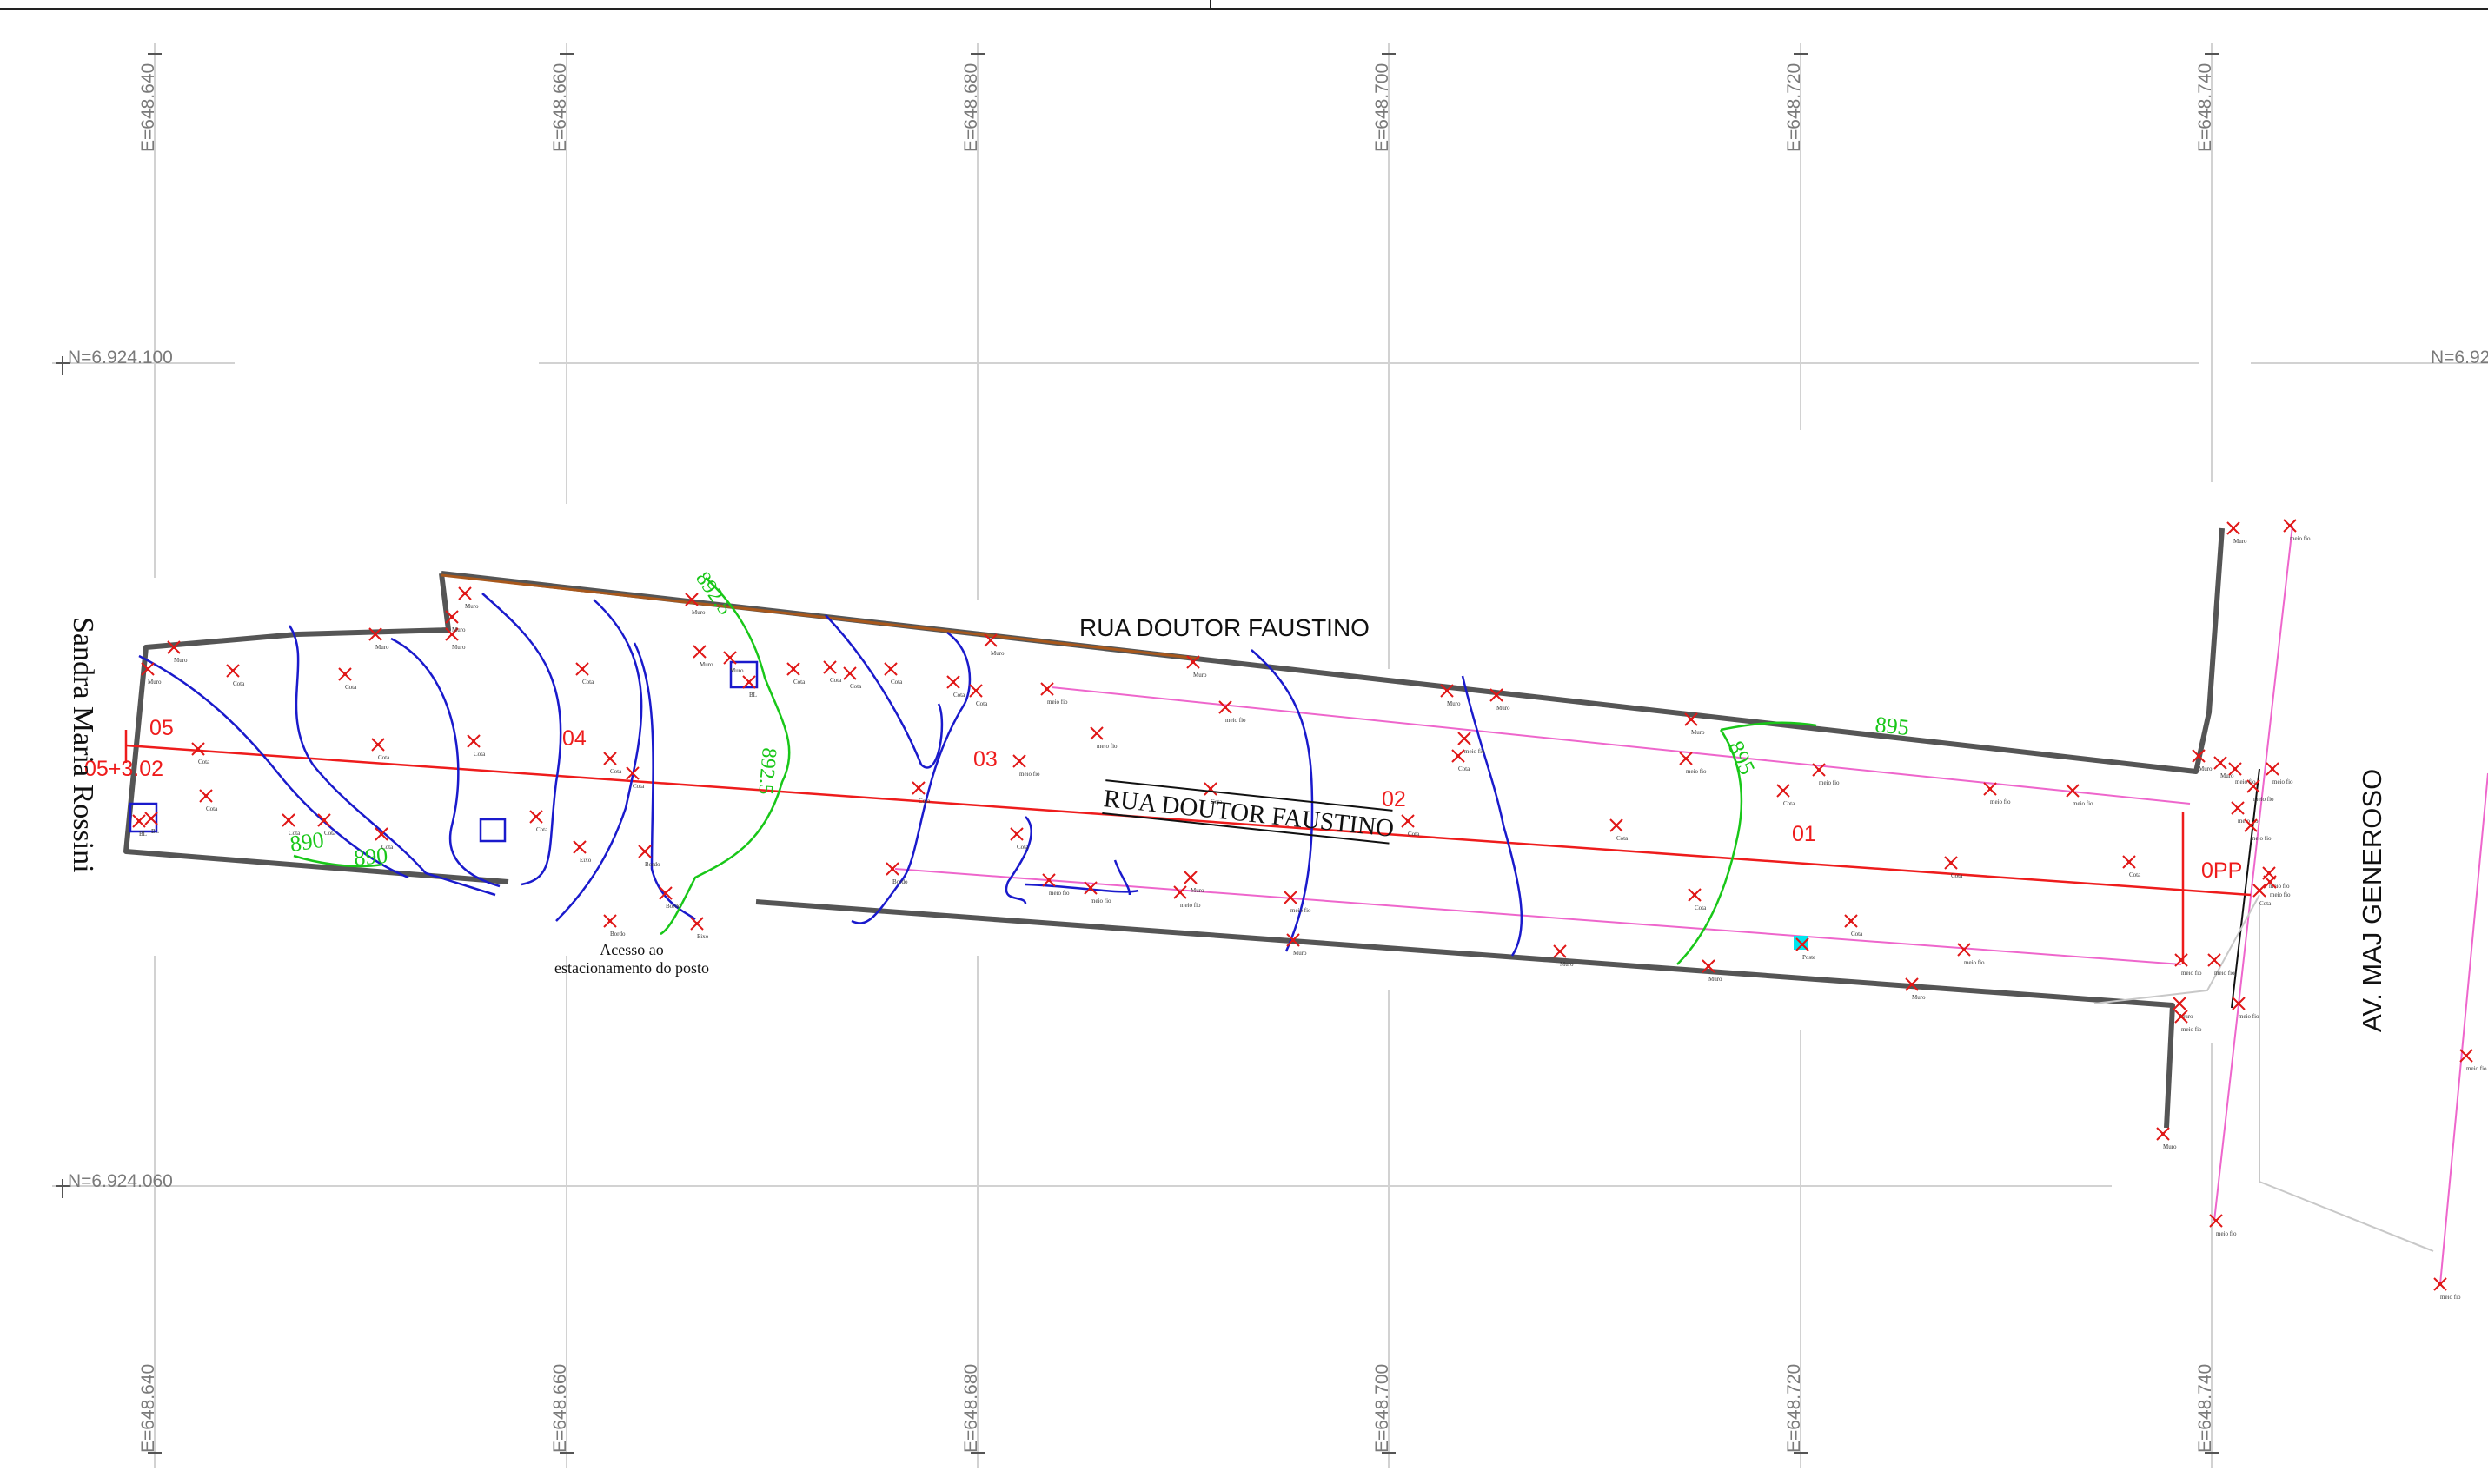  I want to click on station-04: 04, so click(574, 738).